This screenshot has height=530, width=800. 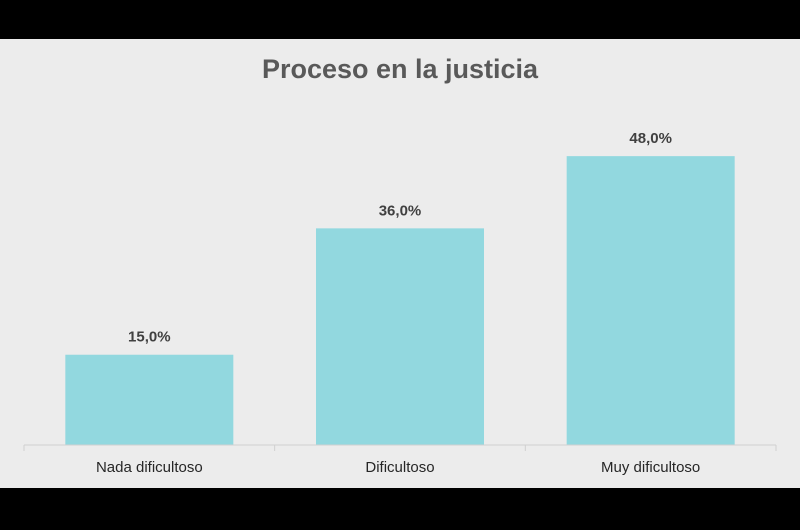 I want to click on category-label: Dificultoso, so click(x=399, y=467).